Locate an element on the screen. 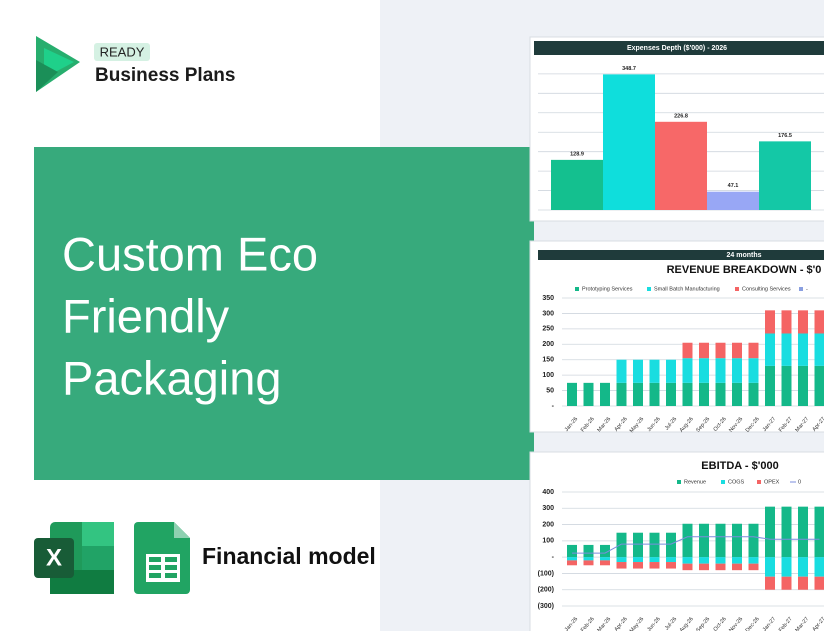 The width and height of the screenshot is (824, 631). y-tick-label: 100 is located at coordinates (548, 541).